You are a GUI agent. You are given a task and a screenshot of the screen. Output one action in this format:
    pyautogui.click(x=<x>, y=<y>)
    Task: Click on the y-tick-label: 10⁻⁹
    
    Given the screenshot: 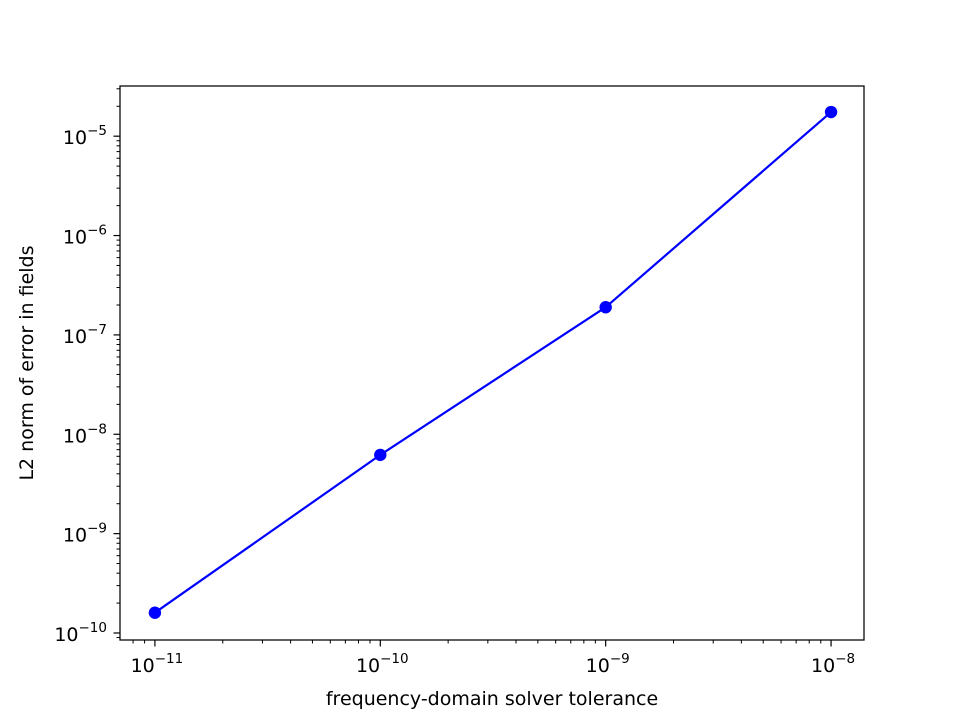 What is the action you would take?
    pyautogui.click(x=85, y=534)
    